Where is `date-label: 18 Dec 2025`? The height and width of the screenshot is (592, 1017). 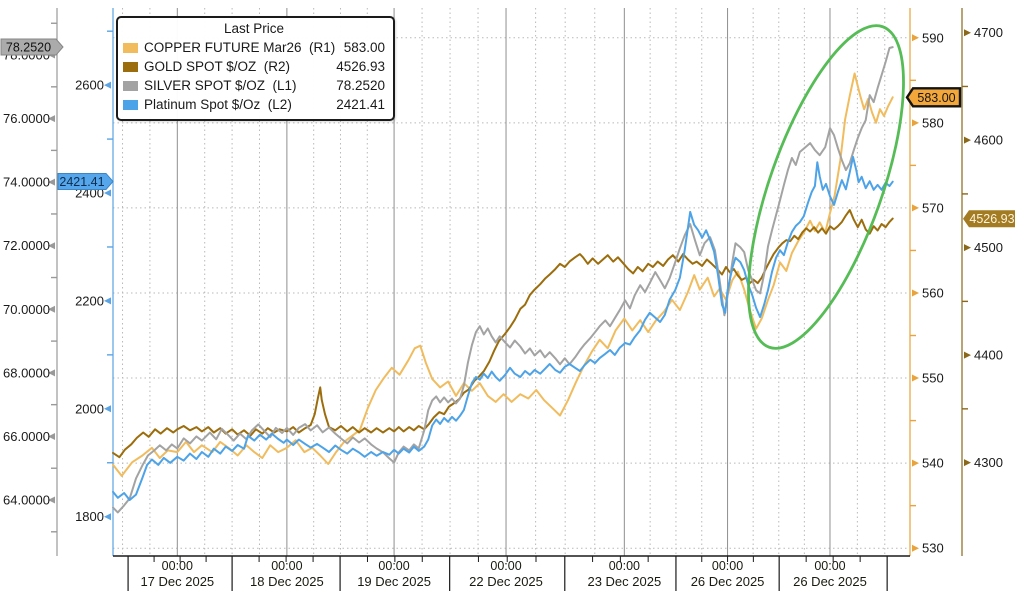
date-label: 18 Dec 2025 is located at coordinates (287, 581).